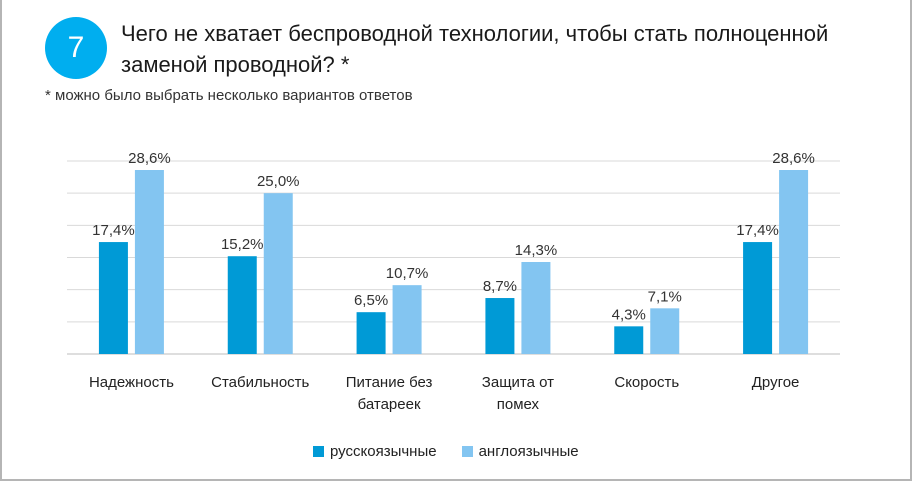 This screenshot has height=481, width=912. Describe the element at coordinates (518, 404) in the screenshot. I see `category-label: помех` at that location.